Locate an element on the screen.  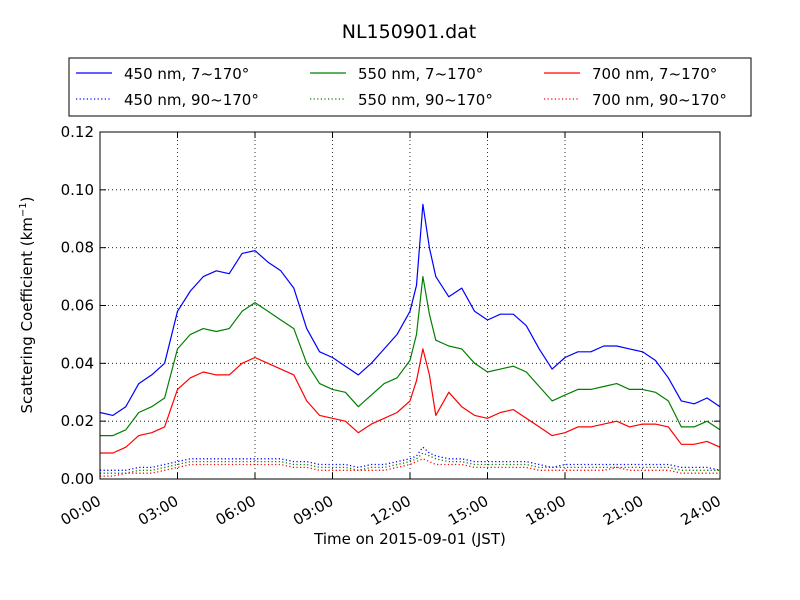
legend-label-2: 550 nm, 7~170° is located at coordinates (420, 74).